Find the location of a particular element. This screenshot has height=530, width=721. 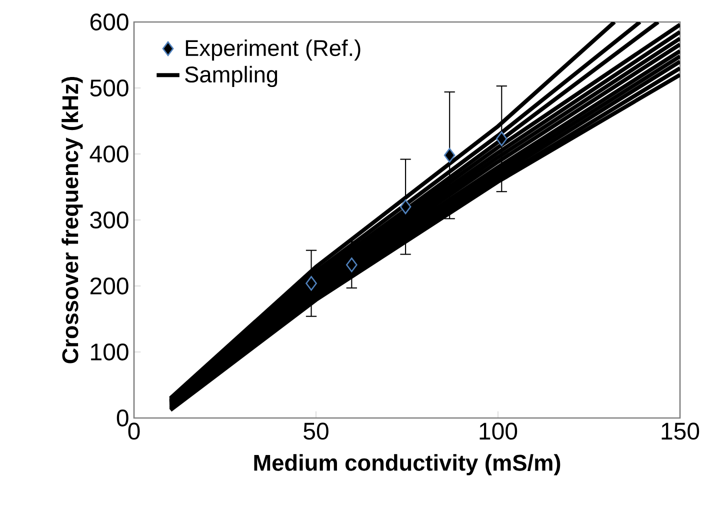

legend-label: Experiment (Ref.) is located at coordinates (273, 50).